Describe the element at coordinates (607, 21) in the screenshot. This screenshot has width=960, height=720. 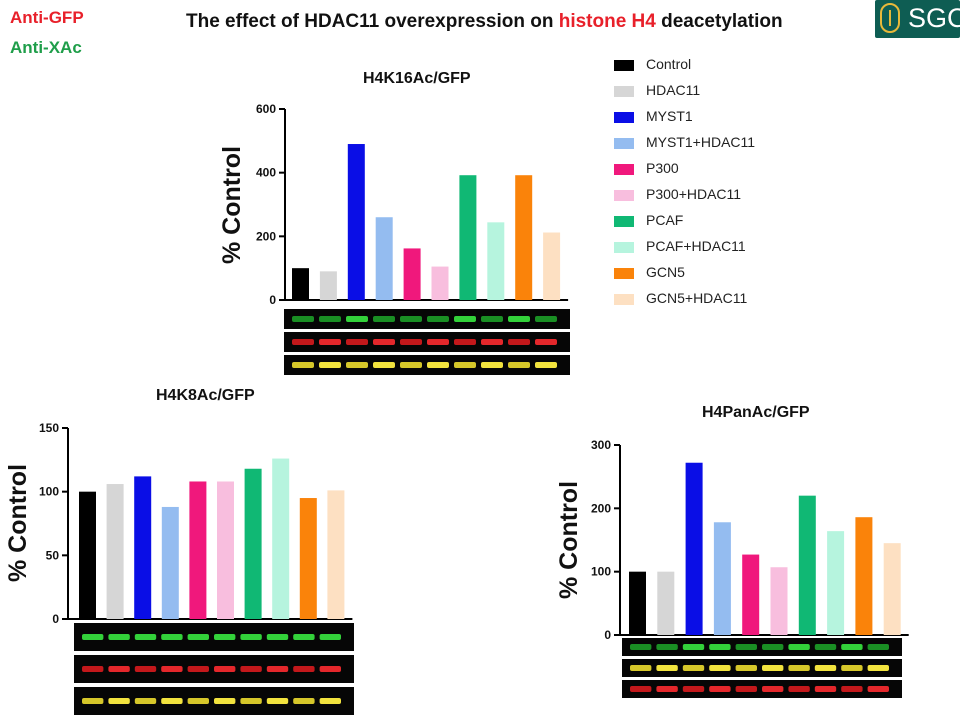
I see `page-title-highlight: histone H4` at that location.